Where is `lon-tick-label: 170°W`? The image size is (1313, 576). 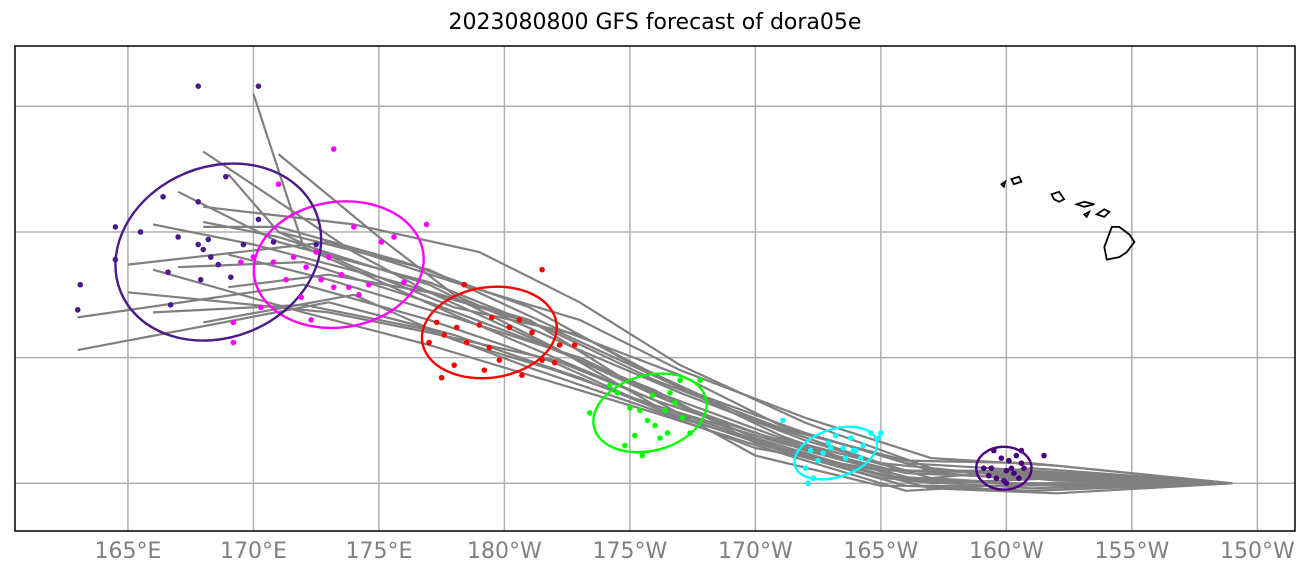 lon-tick-label: 170°W is located at coordinates (755, 551).